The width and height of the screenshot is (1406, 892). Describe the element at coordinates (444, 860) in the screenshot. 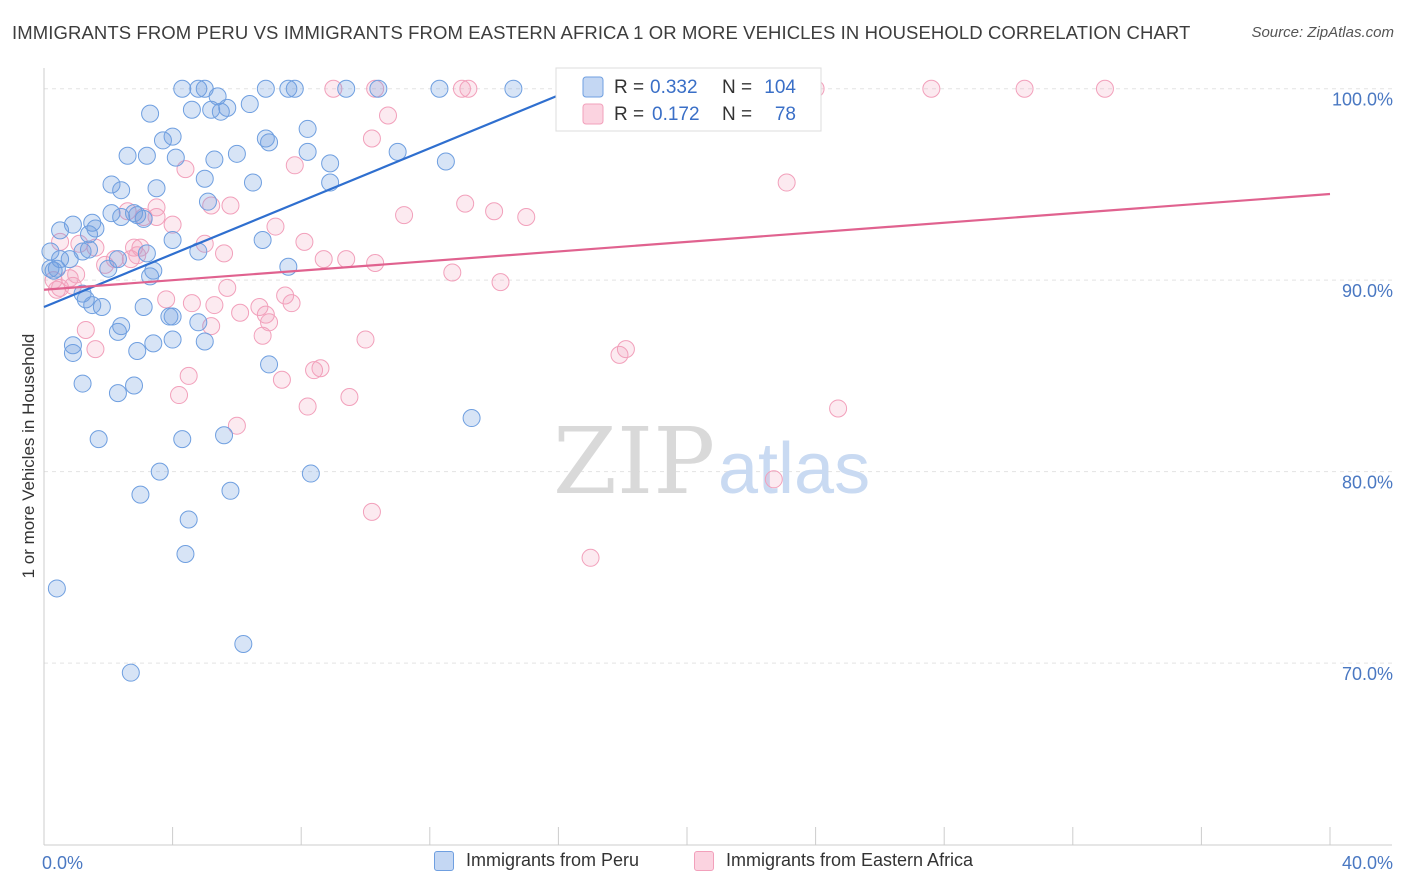

I see `legend-item-peru-swatch` at that location.